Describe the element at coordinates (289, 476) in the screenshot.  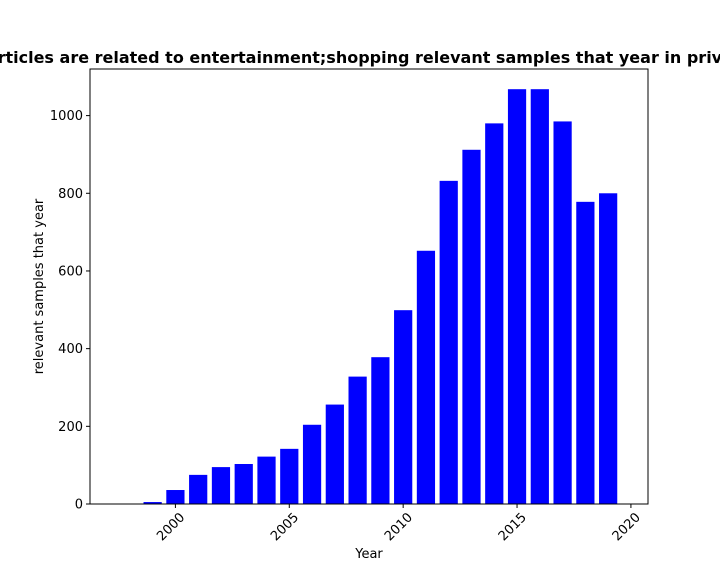
I see `bar-2005` at that location.